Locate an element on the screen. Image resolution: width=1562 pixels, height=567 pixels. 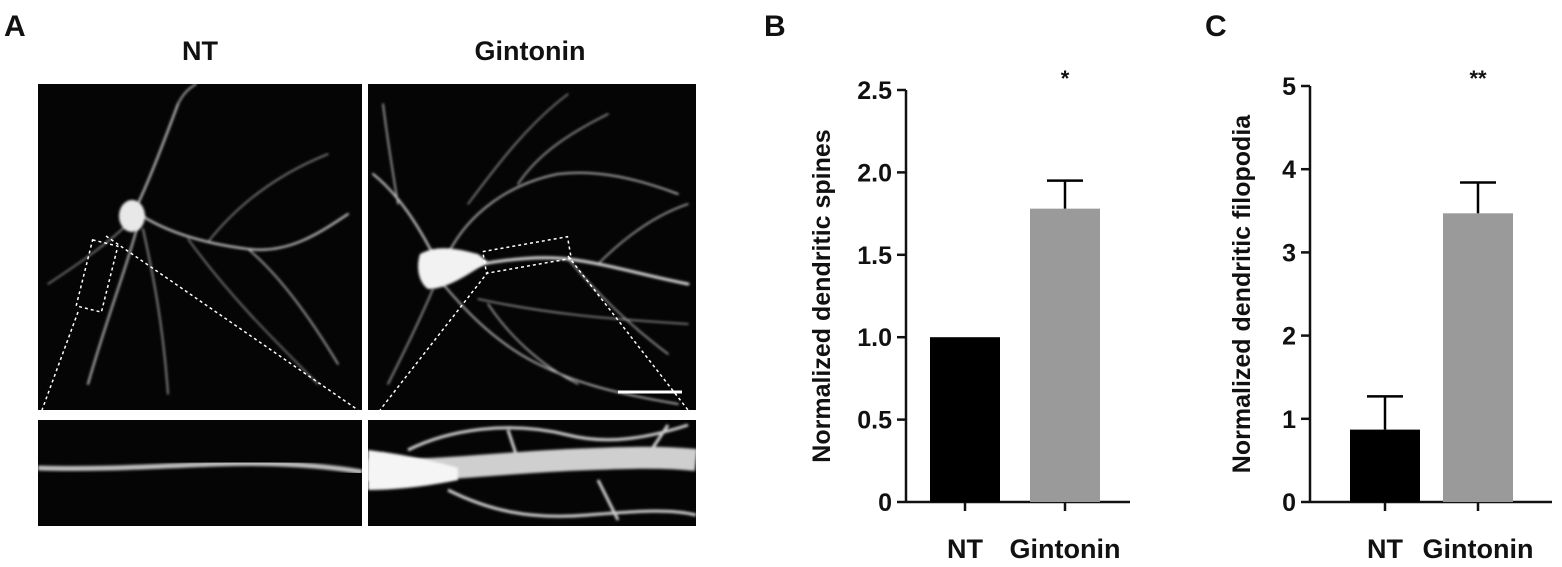
gintonin-neuron-drawing is located at coordinates (531, 251).